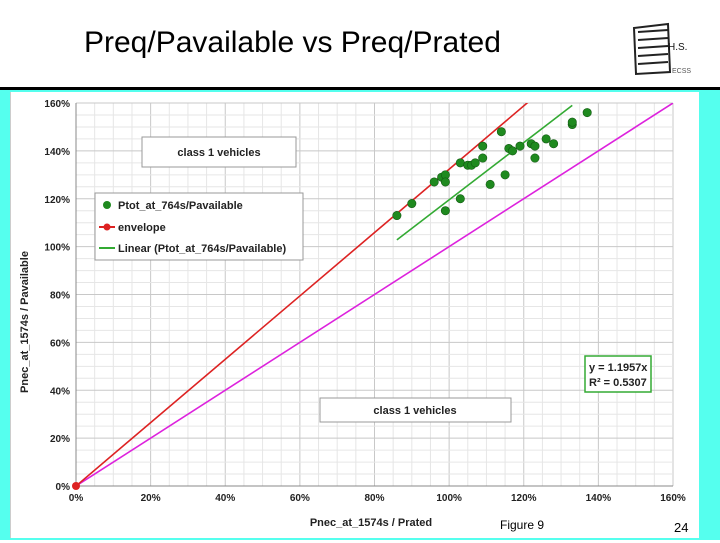  Describe the element at coordinates (57, 200) in the screenshot. I see `y-tick-label: 120%` at that location.